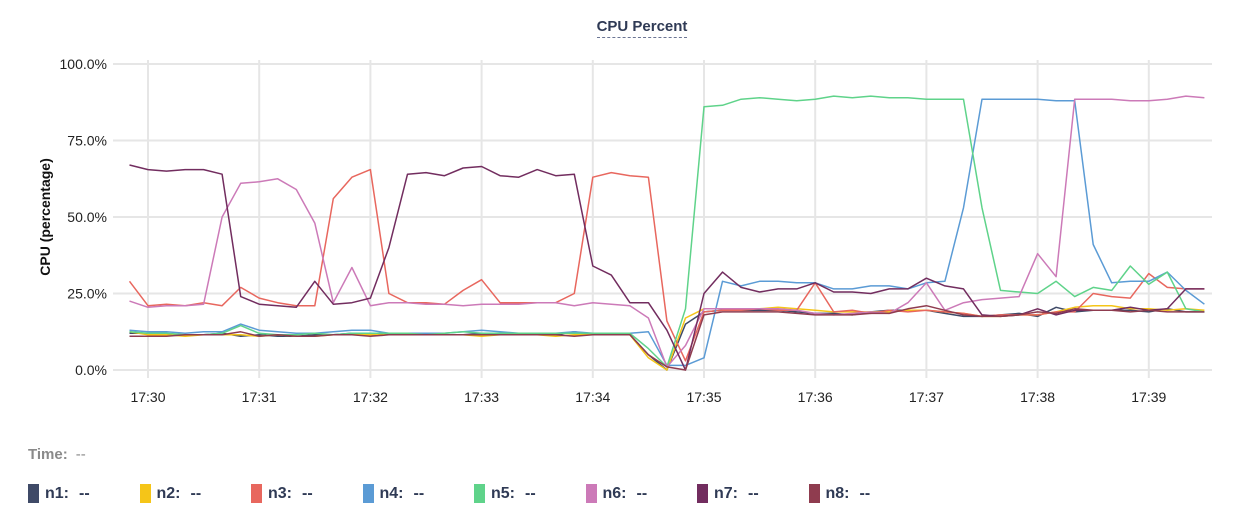 This screenshot has height=530, width=1254. What do you see at coordinates (592, 397) in the screenshot?
I see `x-tick-label: 17:34` at bounding box center [592, 397].